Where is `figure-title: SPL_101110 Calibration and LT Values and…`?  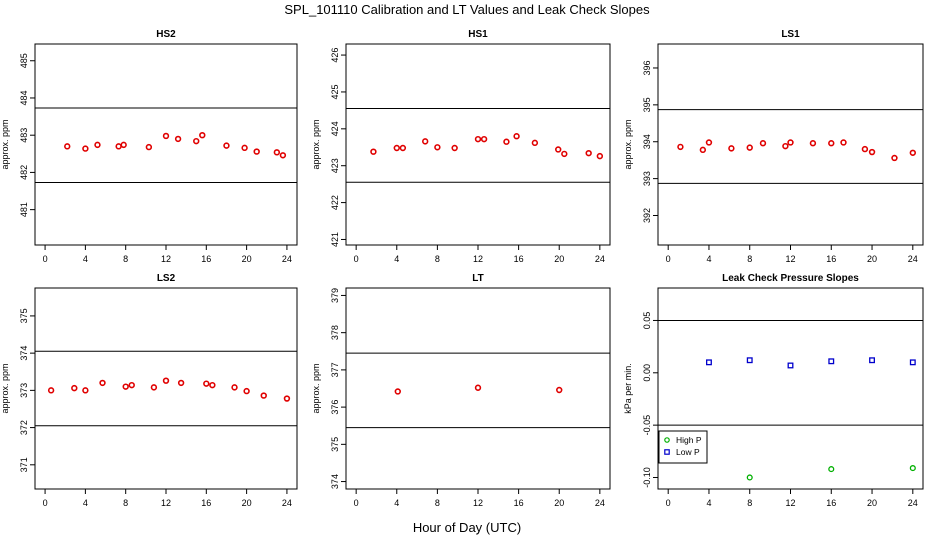 figure-title: SPL_101110 Calibration and LT Values and… is located at coordinates (467, 9).